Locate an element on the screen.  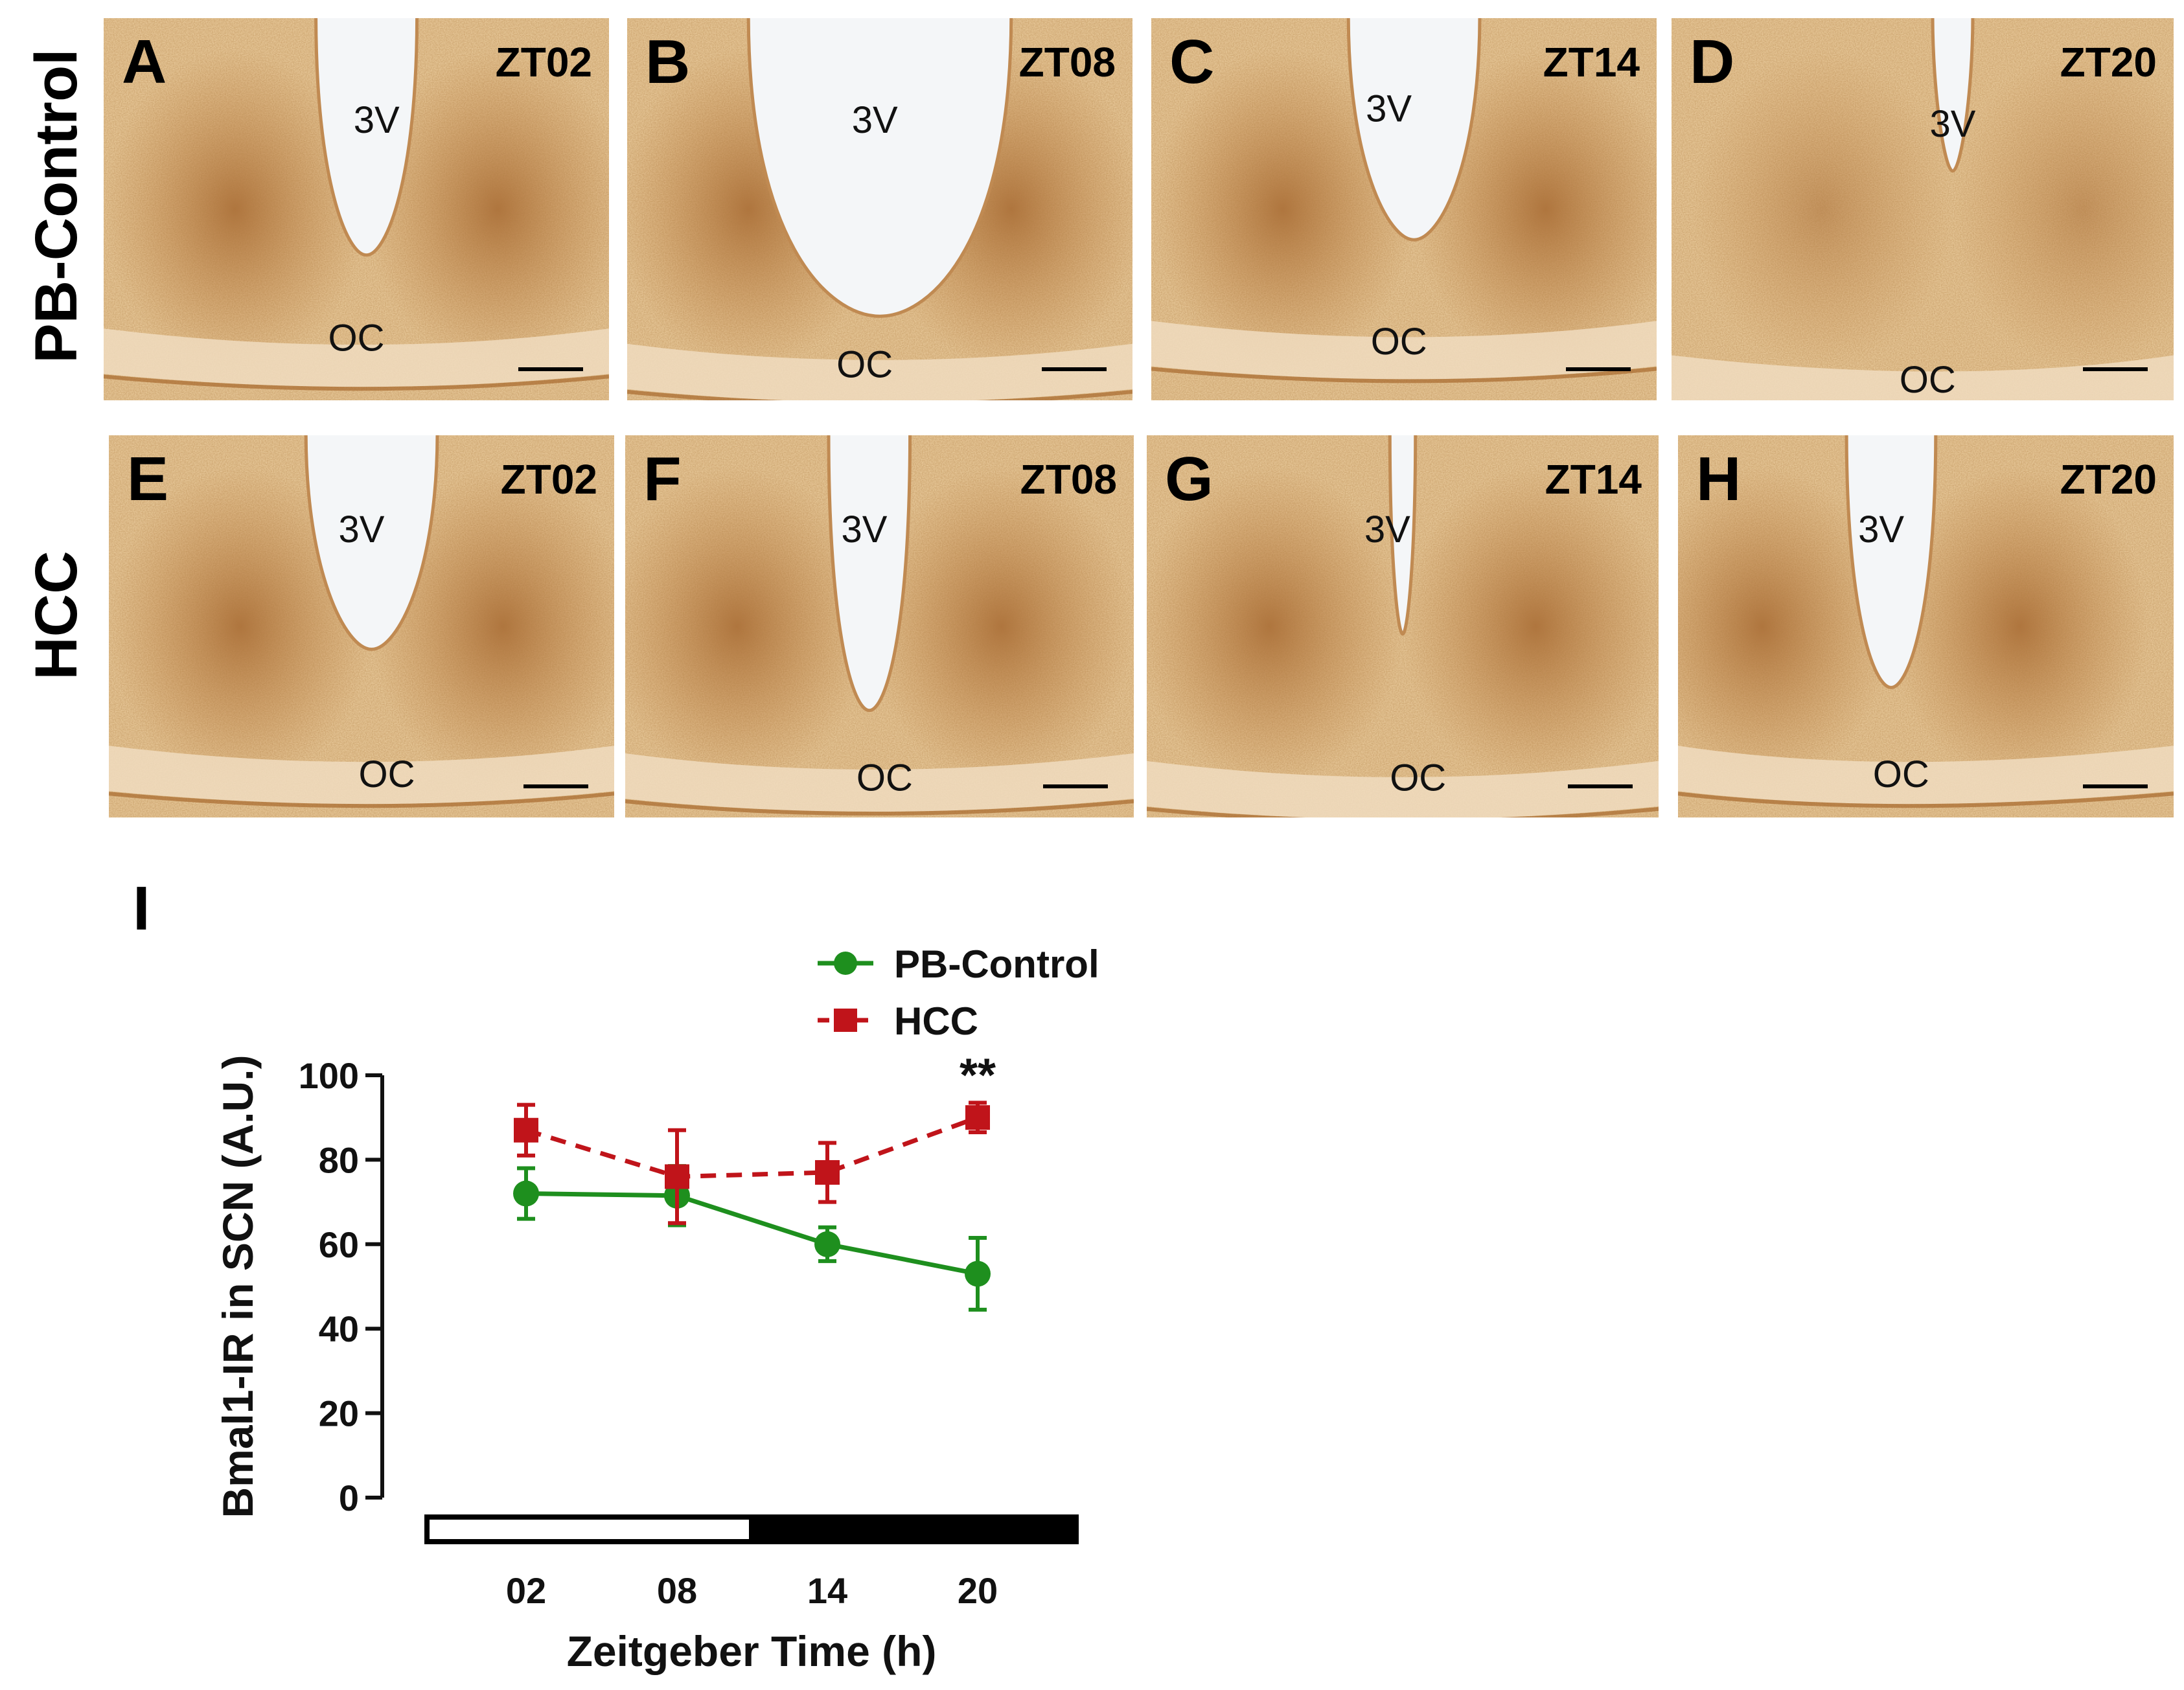
series-pb-control is located at coordinates (752, 1238).